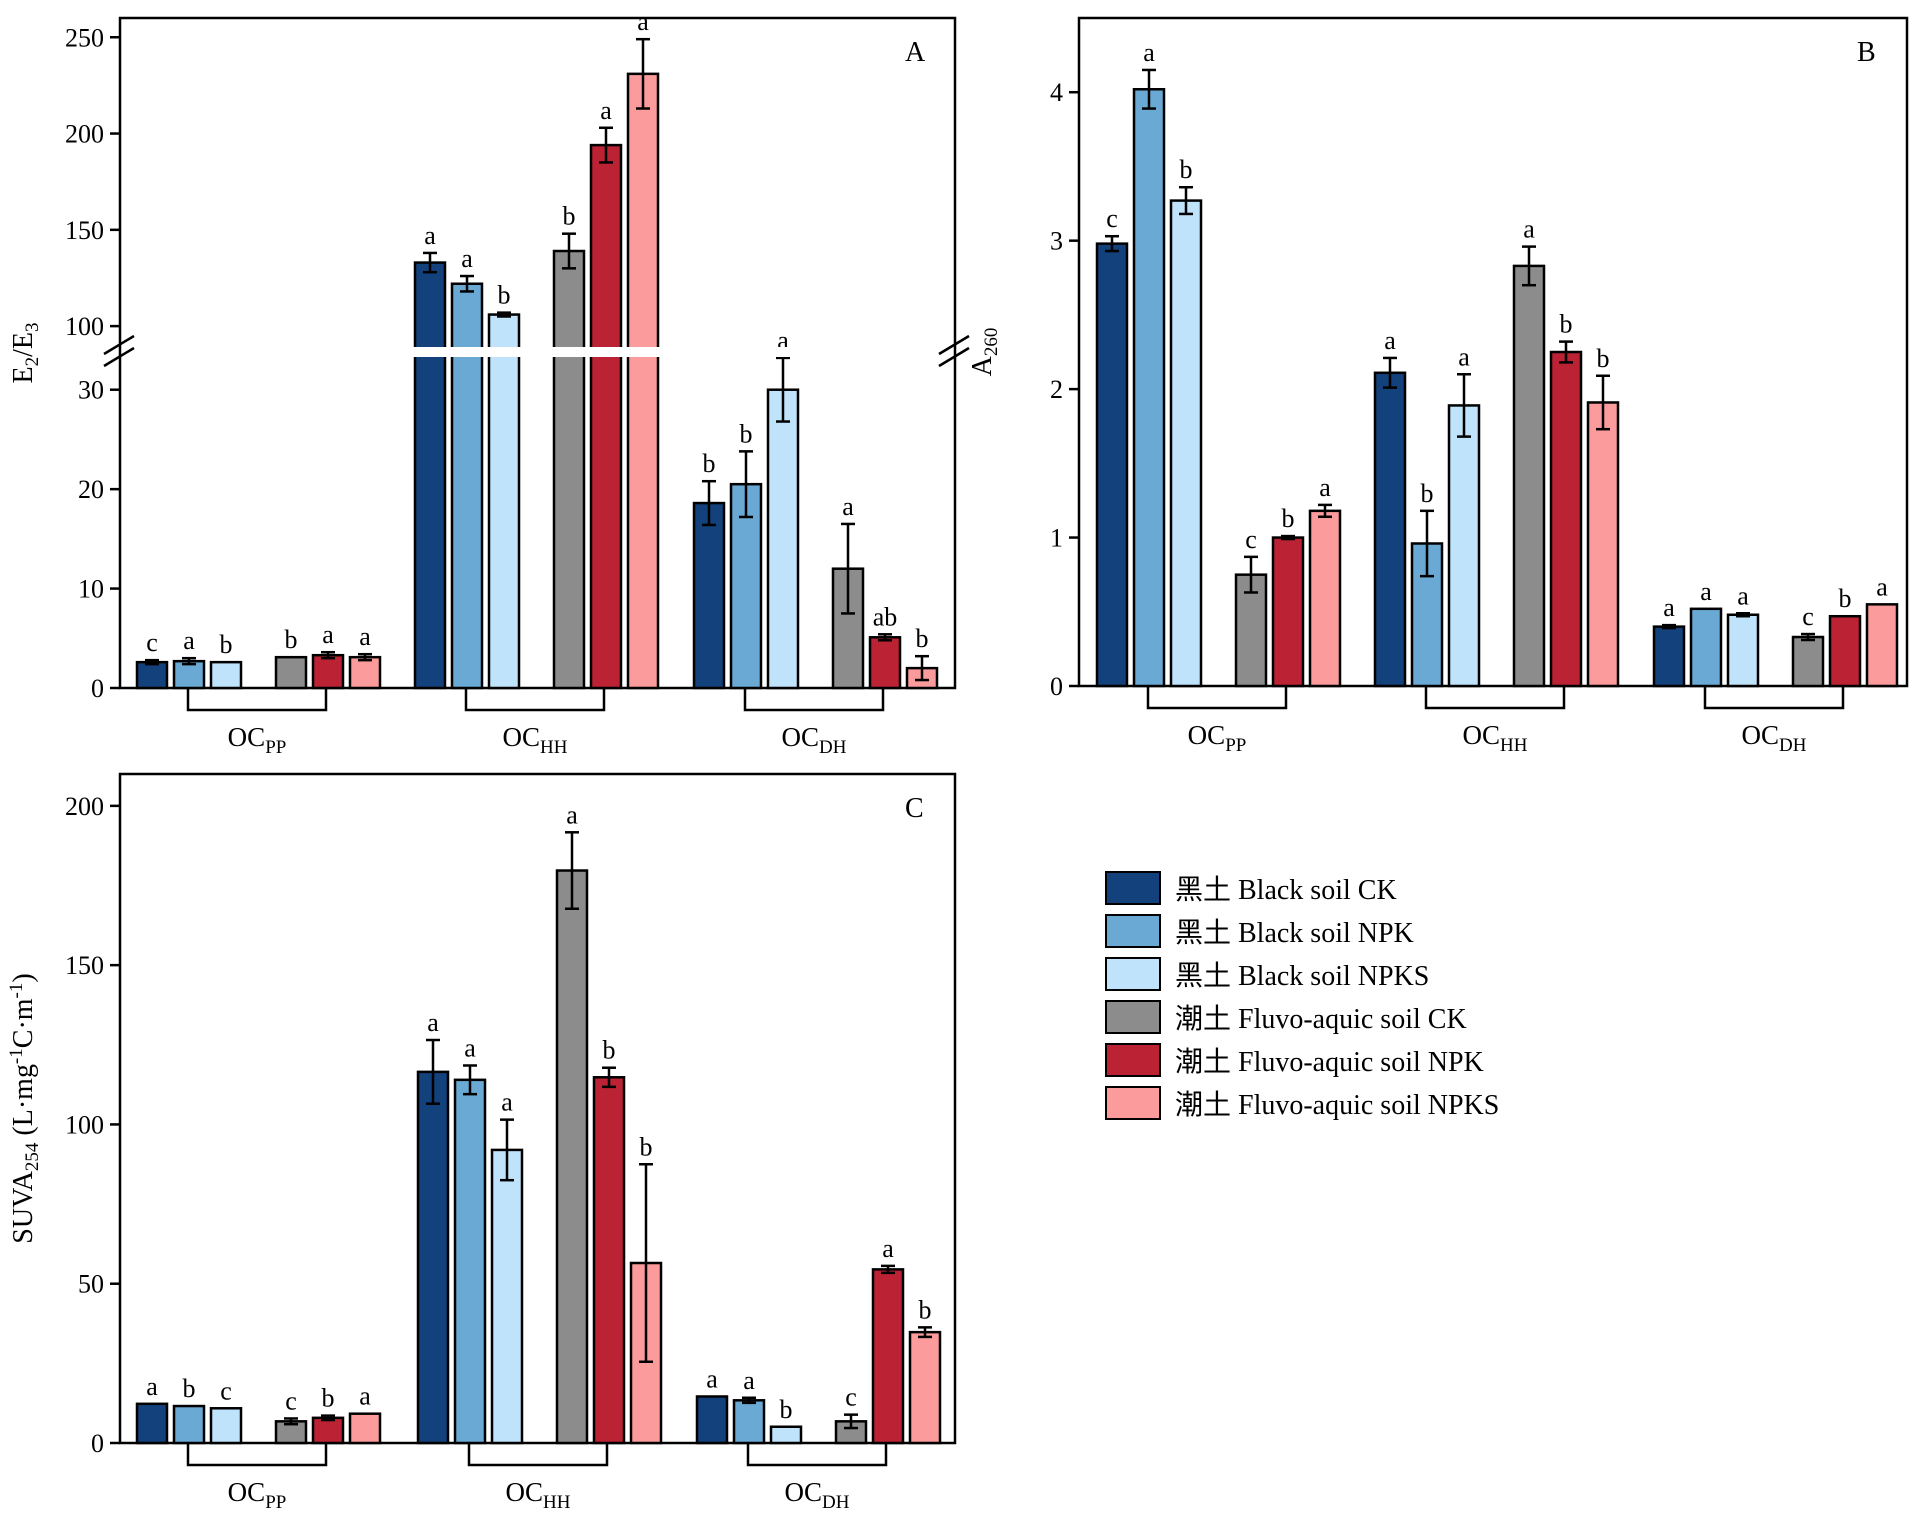  What do you see at coordinates (1302, 1016) in the screenshot?
I see `legend-item: 潮土 Fluvo-aquic soil CK` at bounding box center [1302, 1016].